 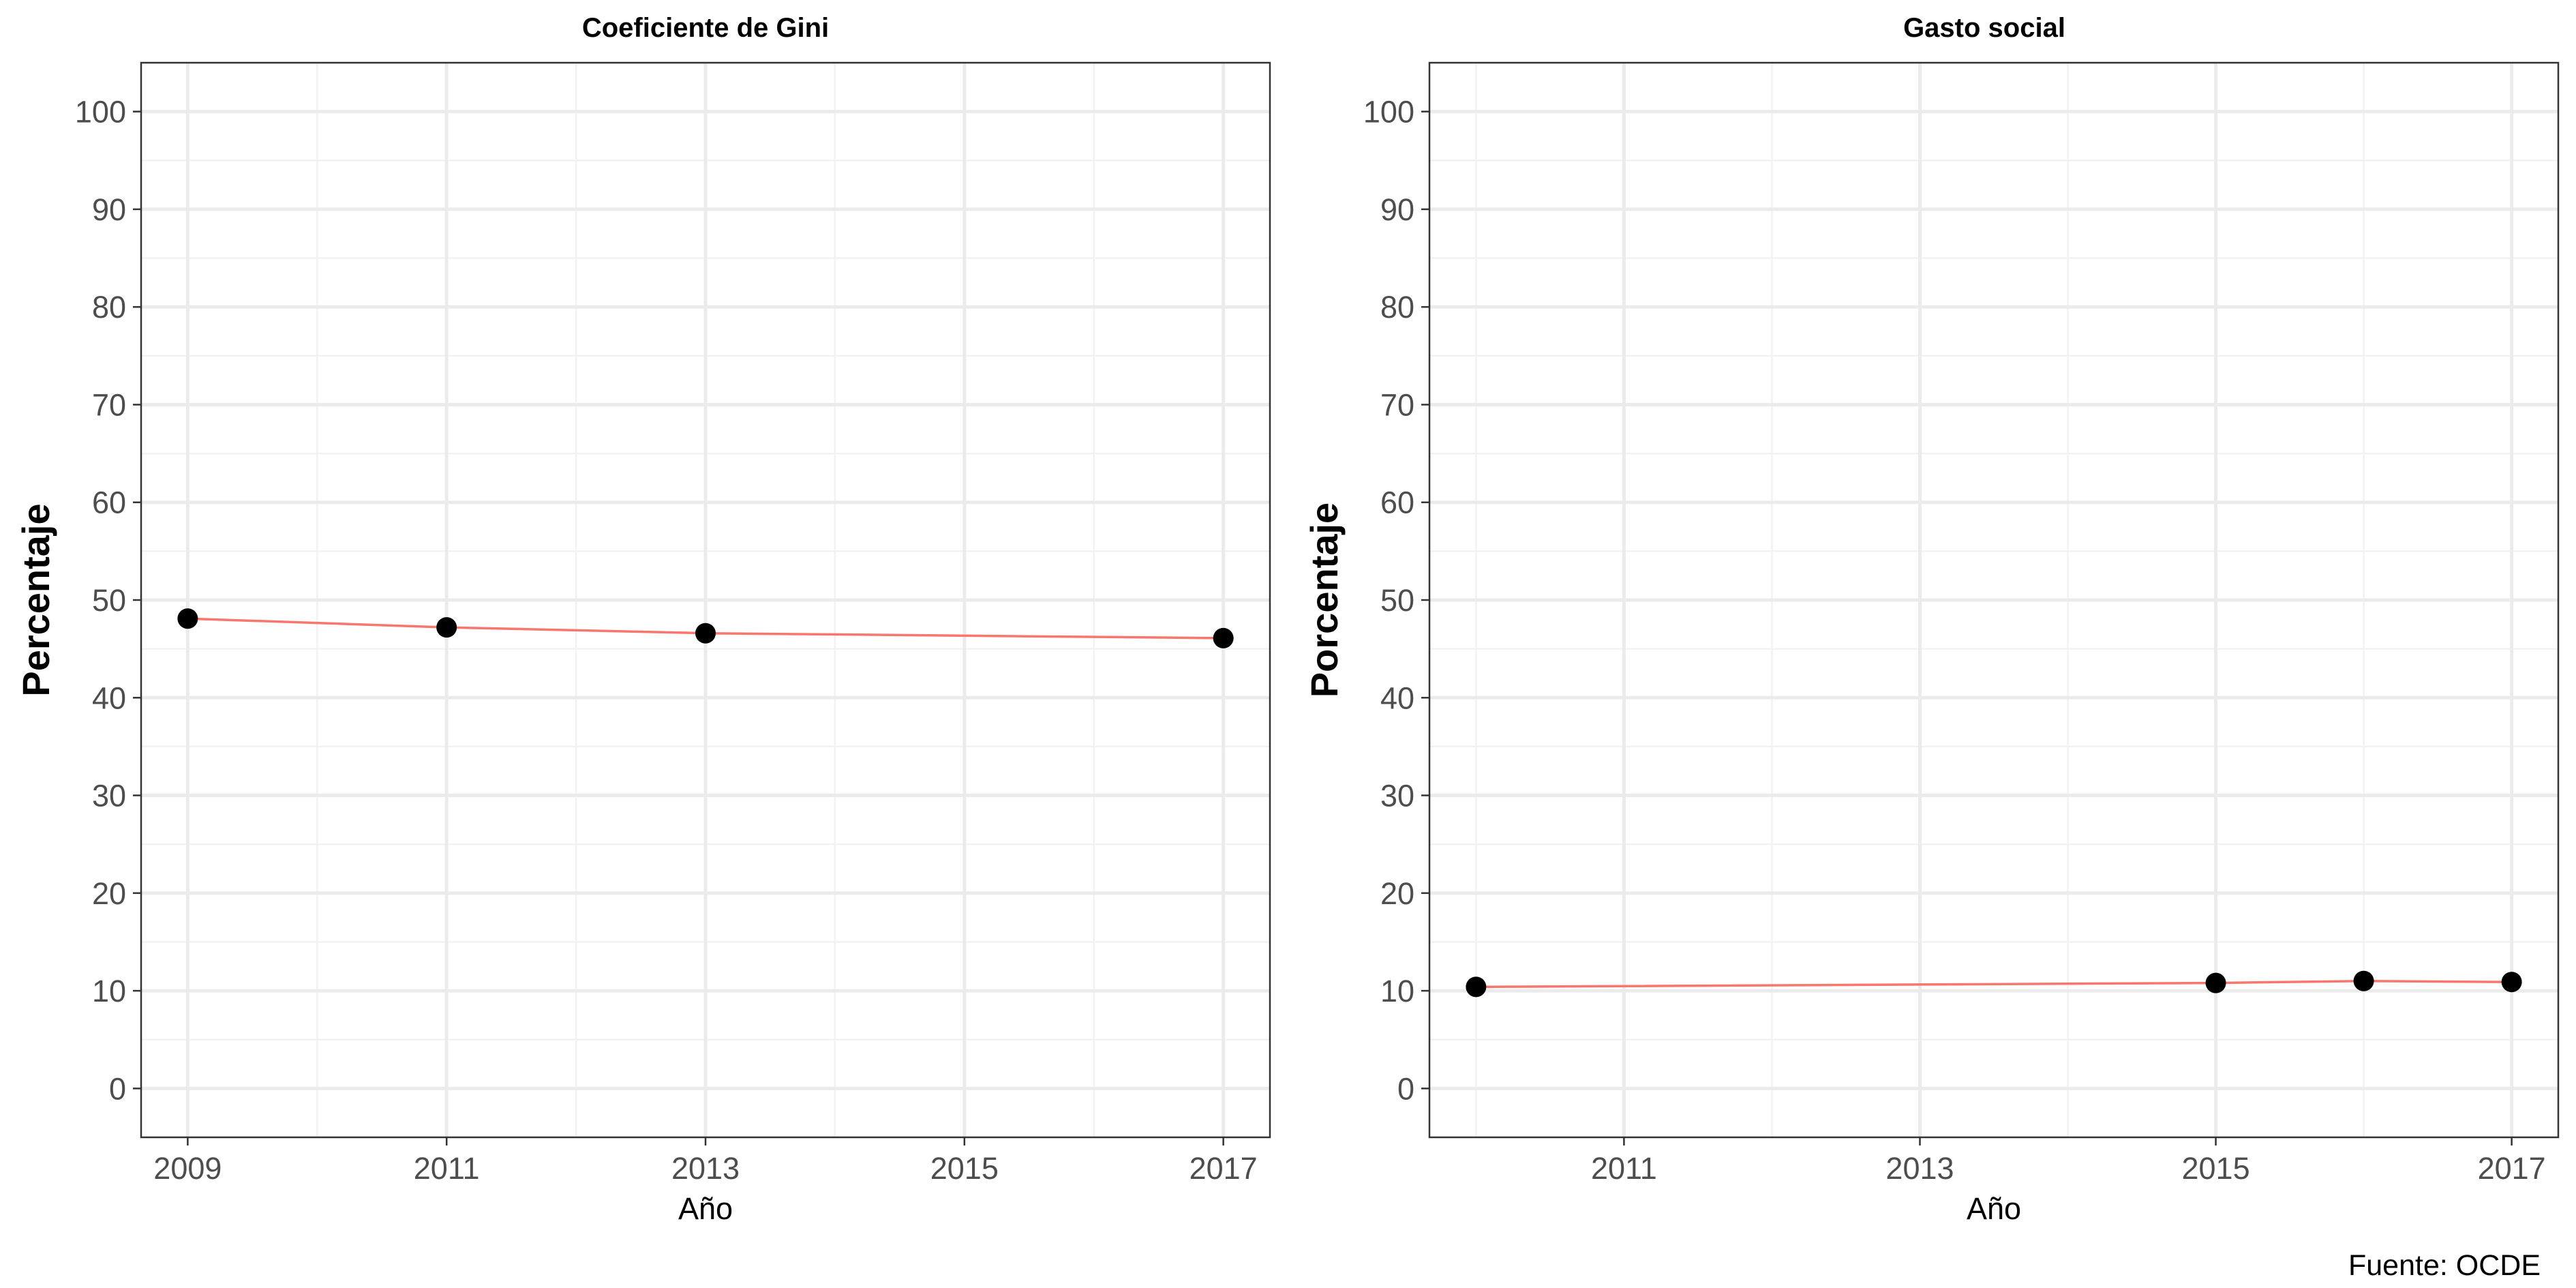 What do you see at coordinates (1324, 600) in the screenshot?
I see `y-axis-label: Porcentaje` at bounding box center [1324, 600].